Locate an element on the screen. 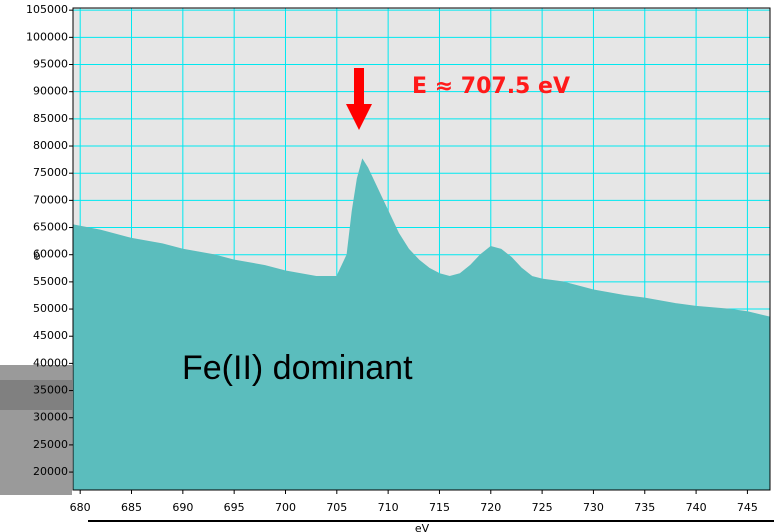 The width and height of the screenshot is (774, 532). y-tick-label: 70000 is located at coordinates (50, 199).